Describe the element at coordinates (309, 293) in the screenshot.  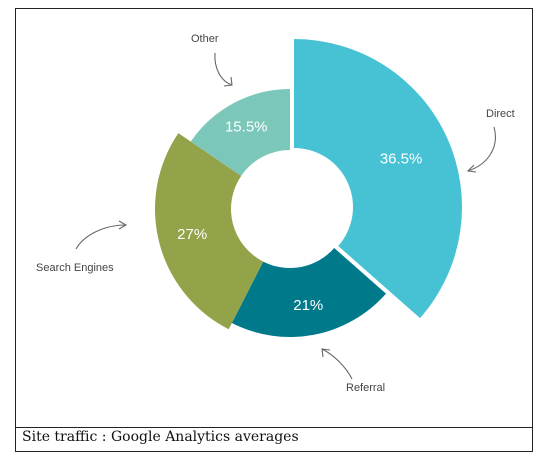
I see `slice-referral` at that location.